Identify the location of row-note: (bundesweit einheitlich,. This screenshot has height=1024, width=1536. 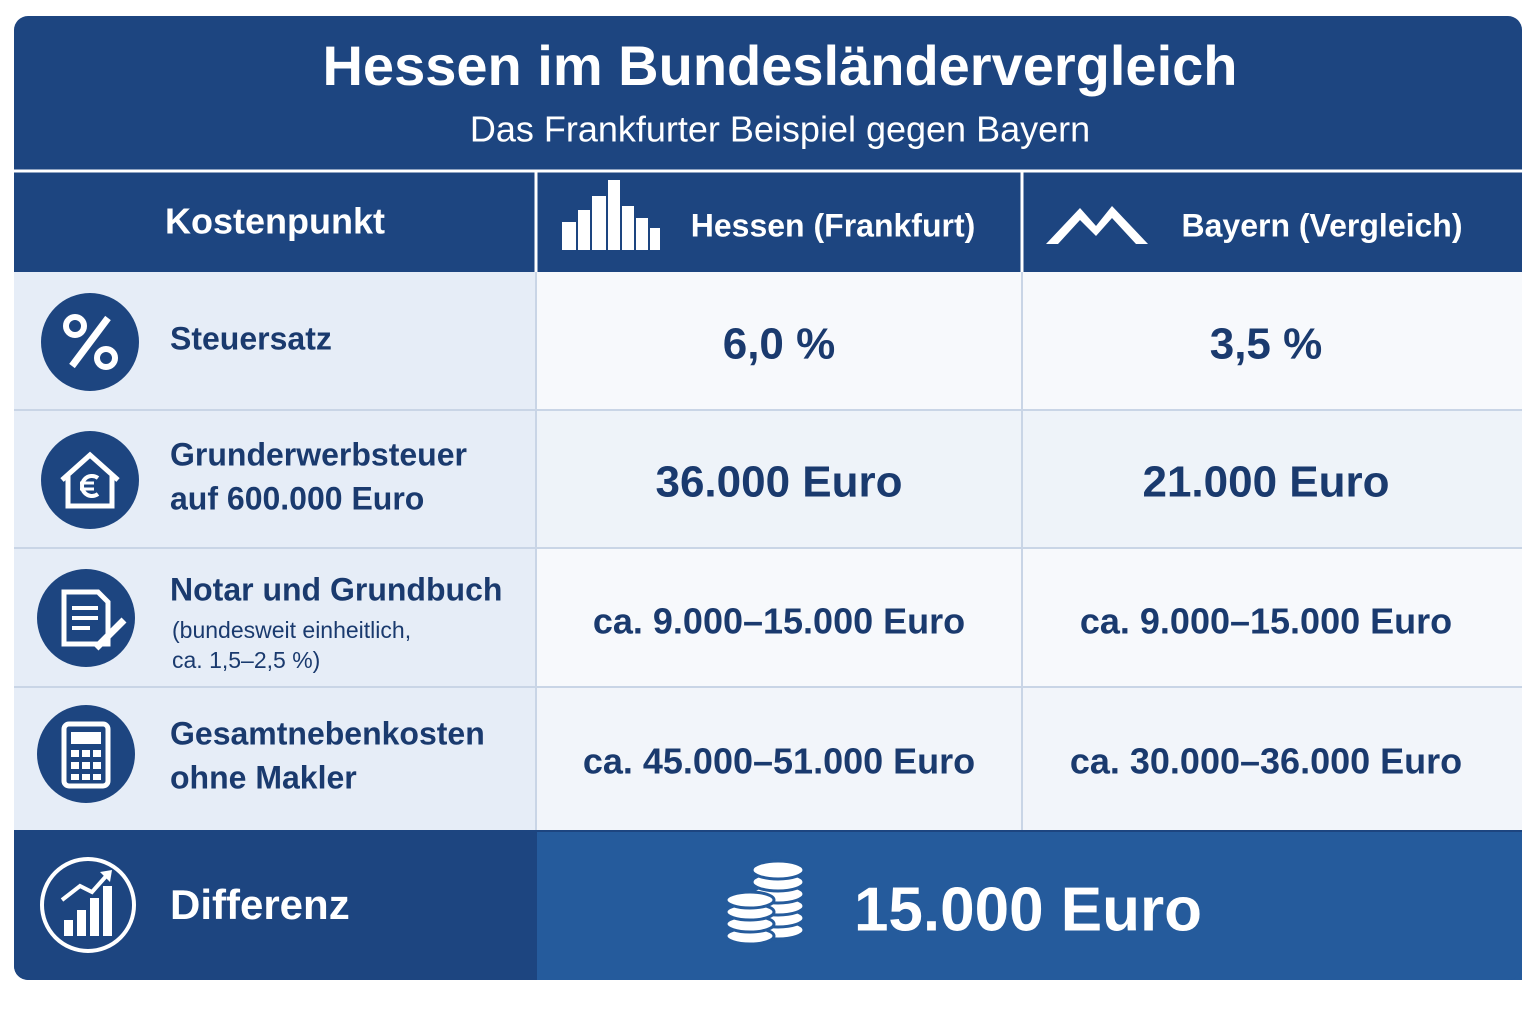
(291, 630).